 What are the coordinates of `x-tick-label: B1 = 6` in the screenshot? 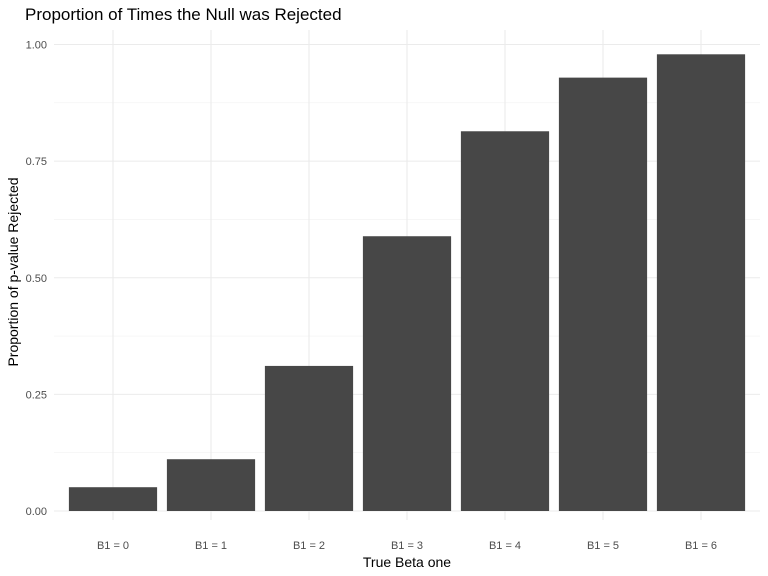 It's located at (701, 546).